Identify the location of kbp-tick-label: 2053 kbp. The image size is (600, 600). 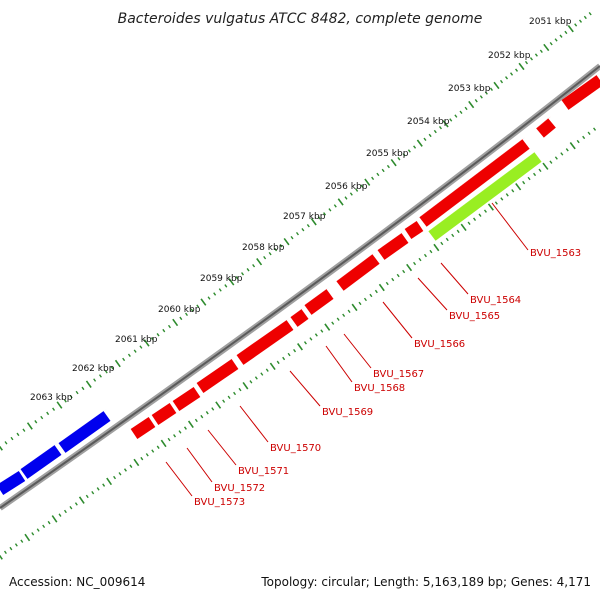
(469, 89).